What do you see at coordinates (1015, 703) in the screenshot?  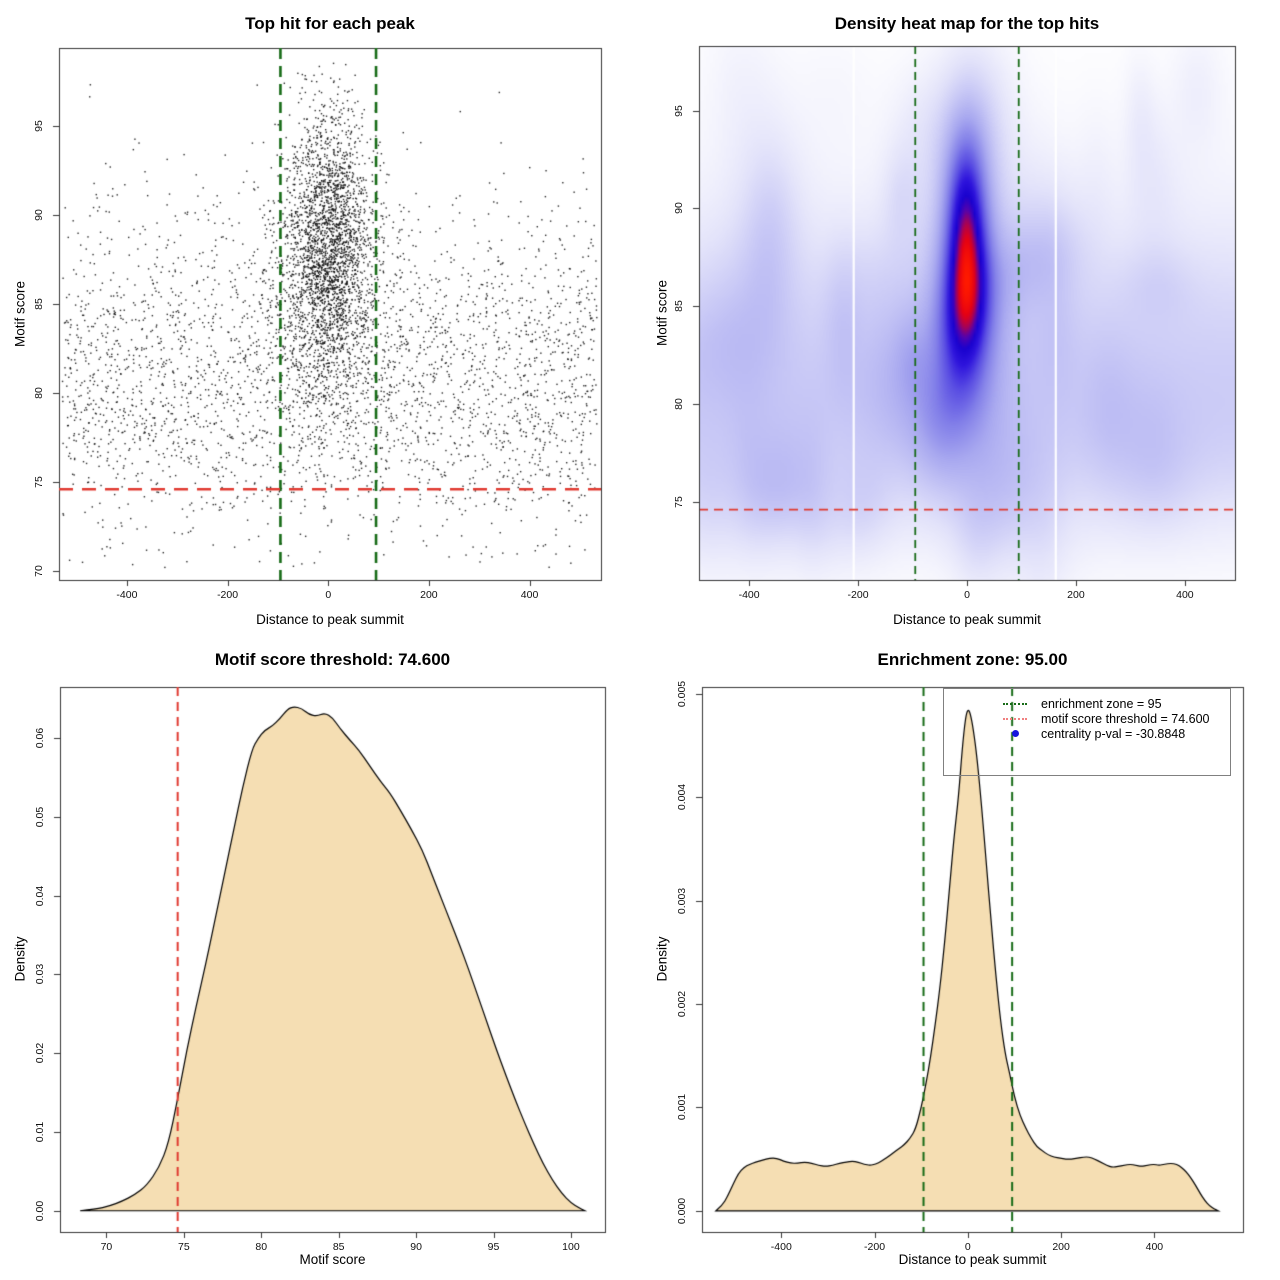 I see `legend-green-dotted-line-icon` at bounding box center [1015, 703].